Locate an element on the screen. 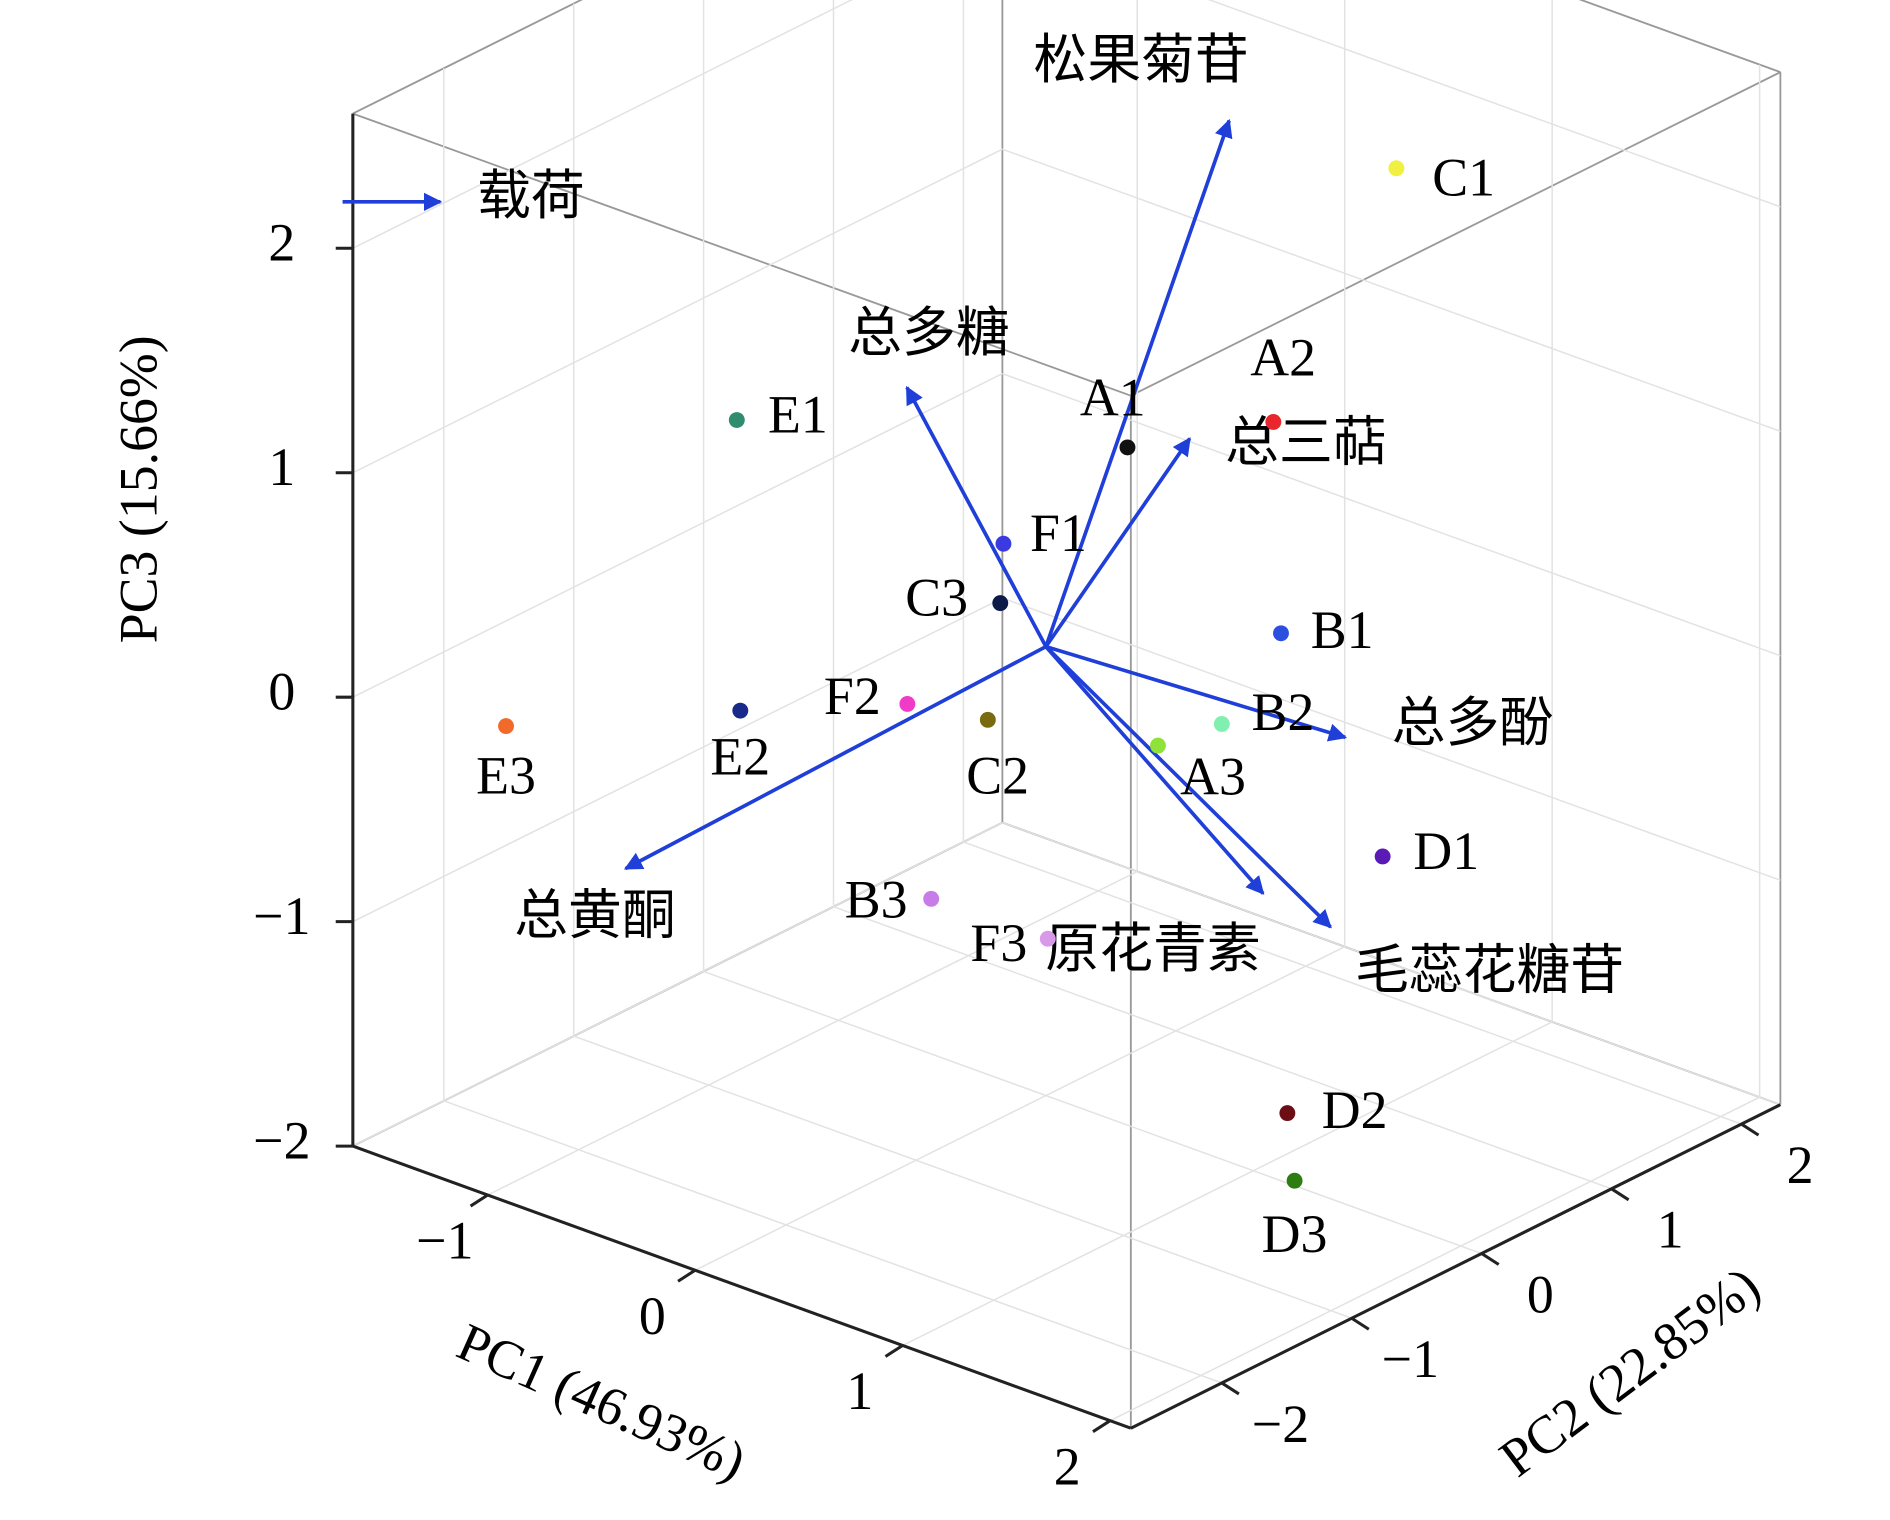 The width and height of the screenshot is (1890, 1520). y-tick-label: −1 is located at coordinates (1410, 1359).